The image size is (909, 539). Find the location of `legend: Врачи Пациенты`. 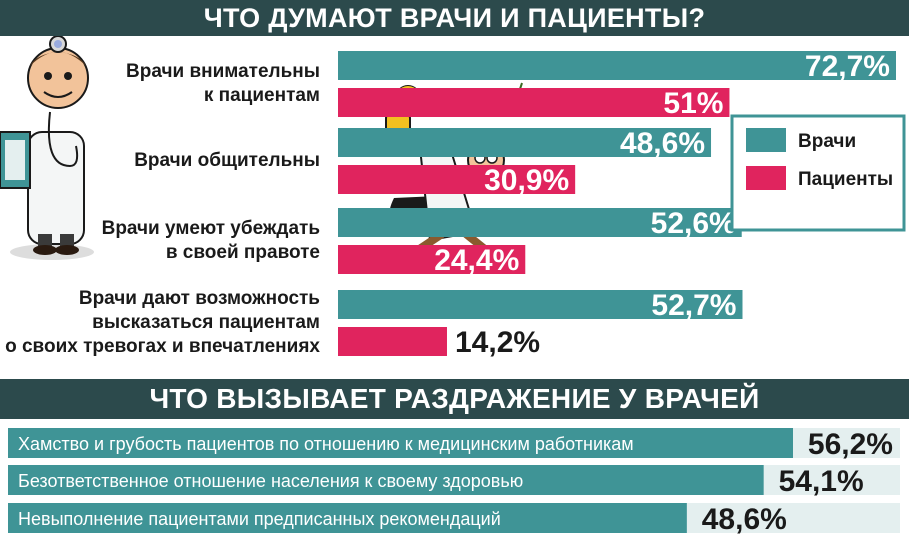

legend: Врачи Пациенты is located at coordinates (818, 173).